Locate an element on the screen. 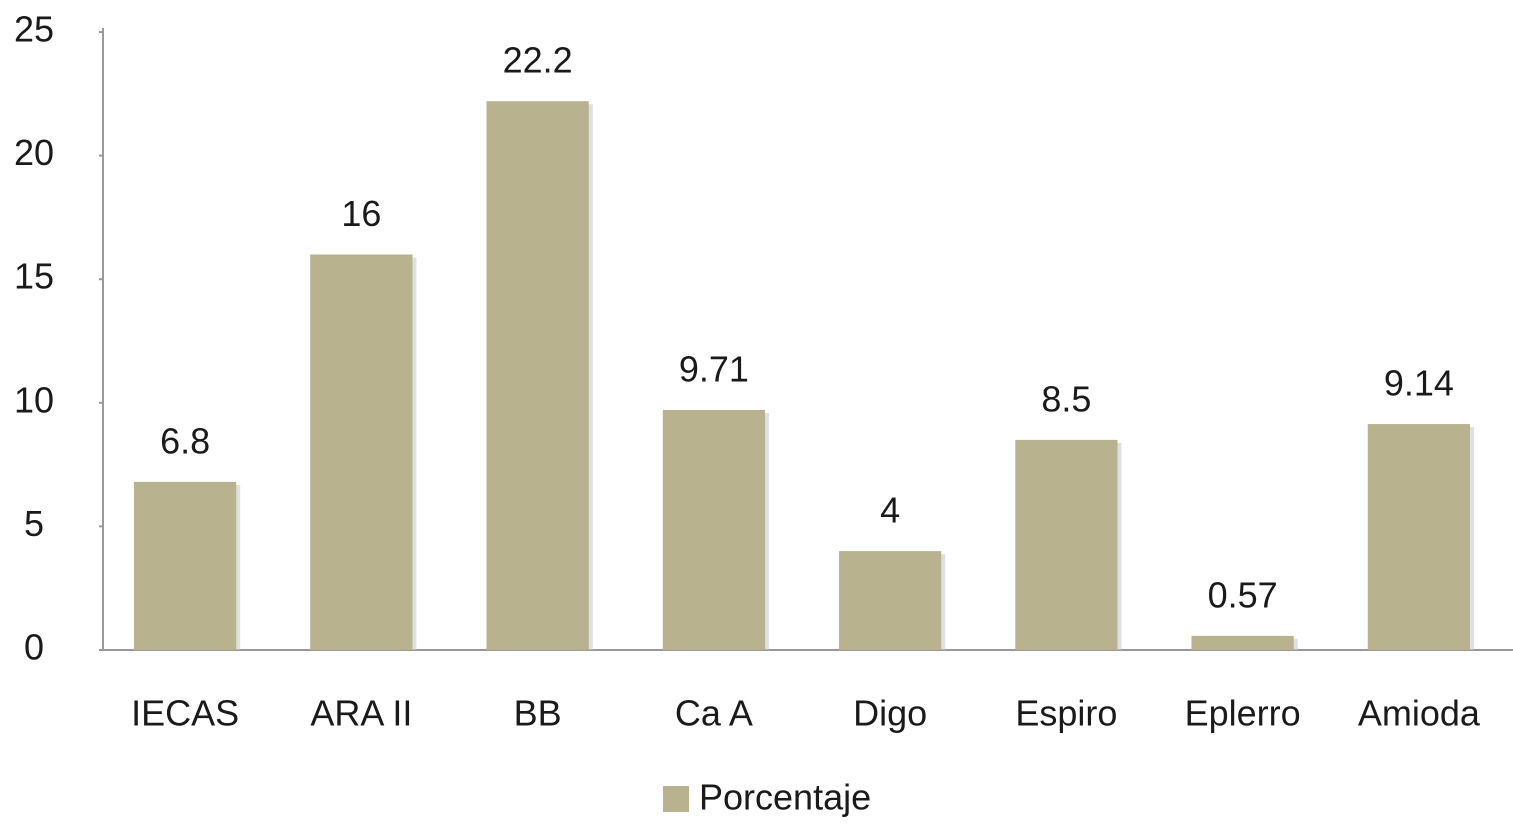 This screenshot has width=1513, height=824. legend-label: Porcentaje is located at coordinates (785, 797).